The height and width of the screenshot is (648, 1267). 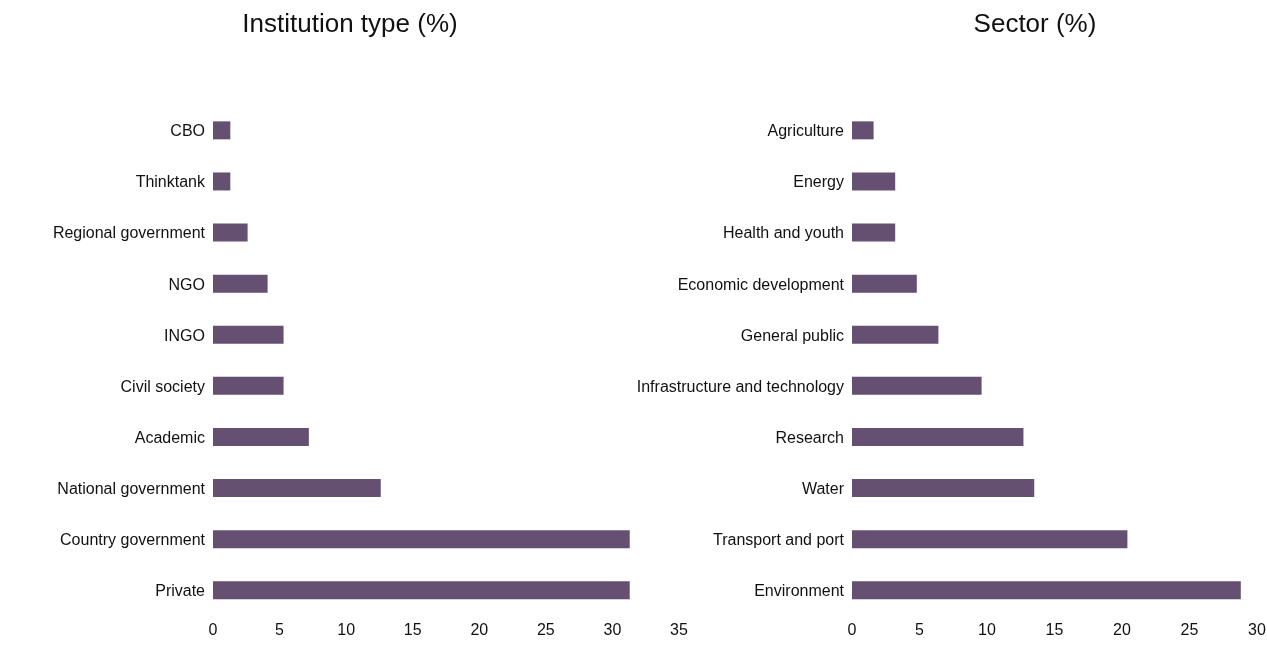 I want to click on y-tick-label: General public, so click(x=792, y=335).